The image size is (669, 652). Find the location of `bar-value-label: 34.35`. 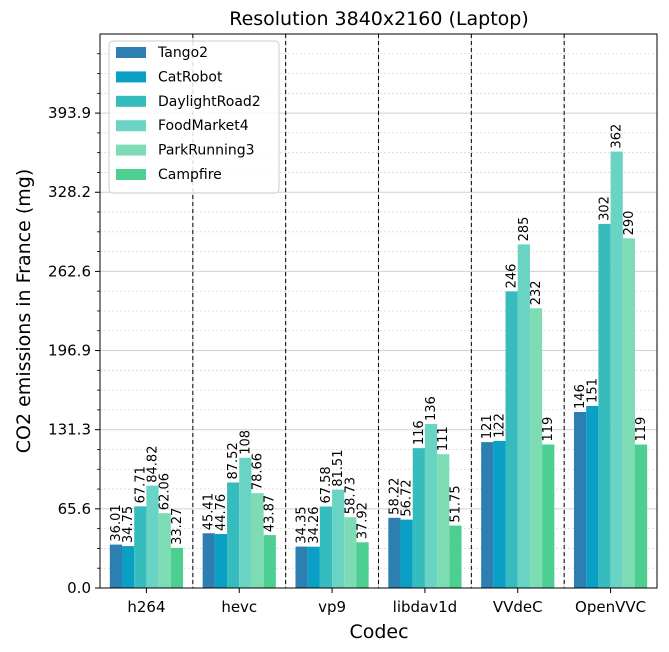

bar-value-label: 34.35 is located at coordinates (302, 524).